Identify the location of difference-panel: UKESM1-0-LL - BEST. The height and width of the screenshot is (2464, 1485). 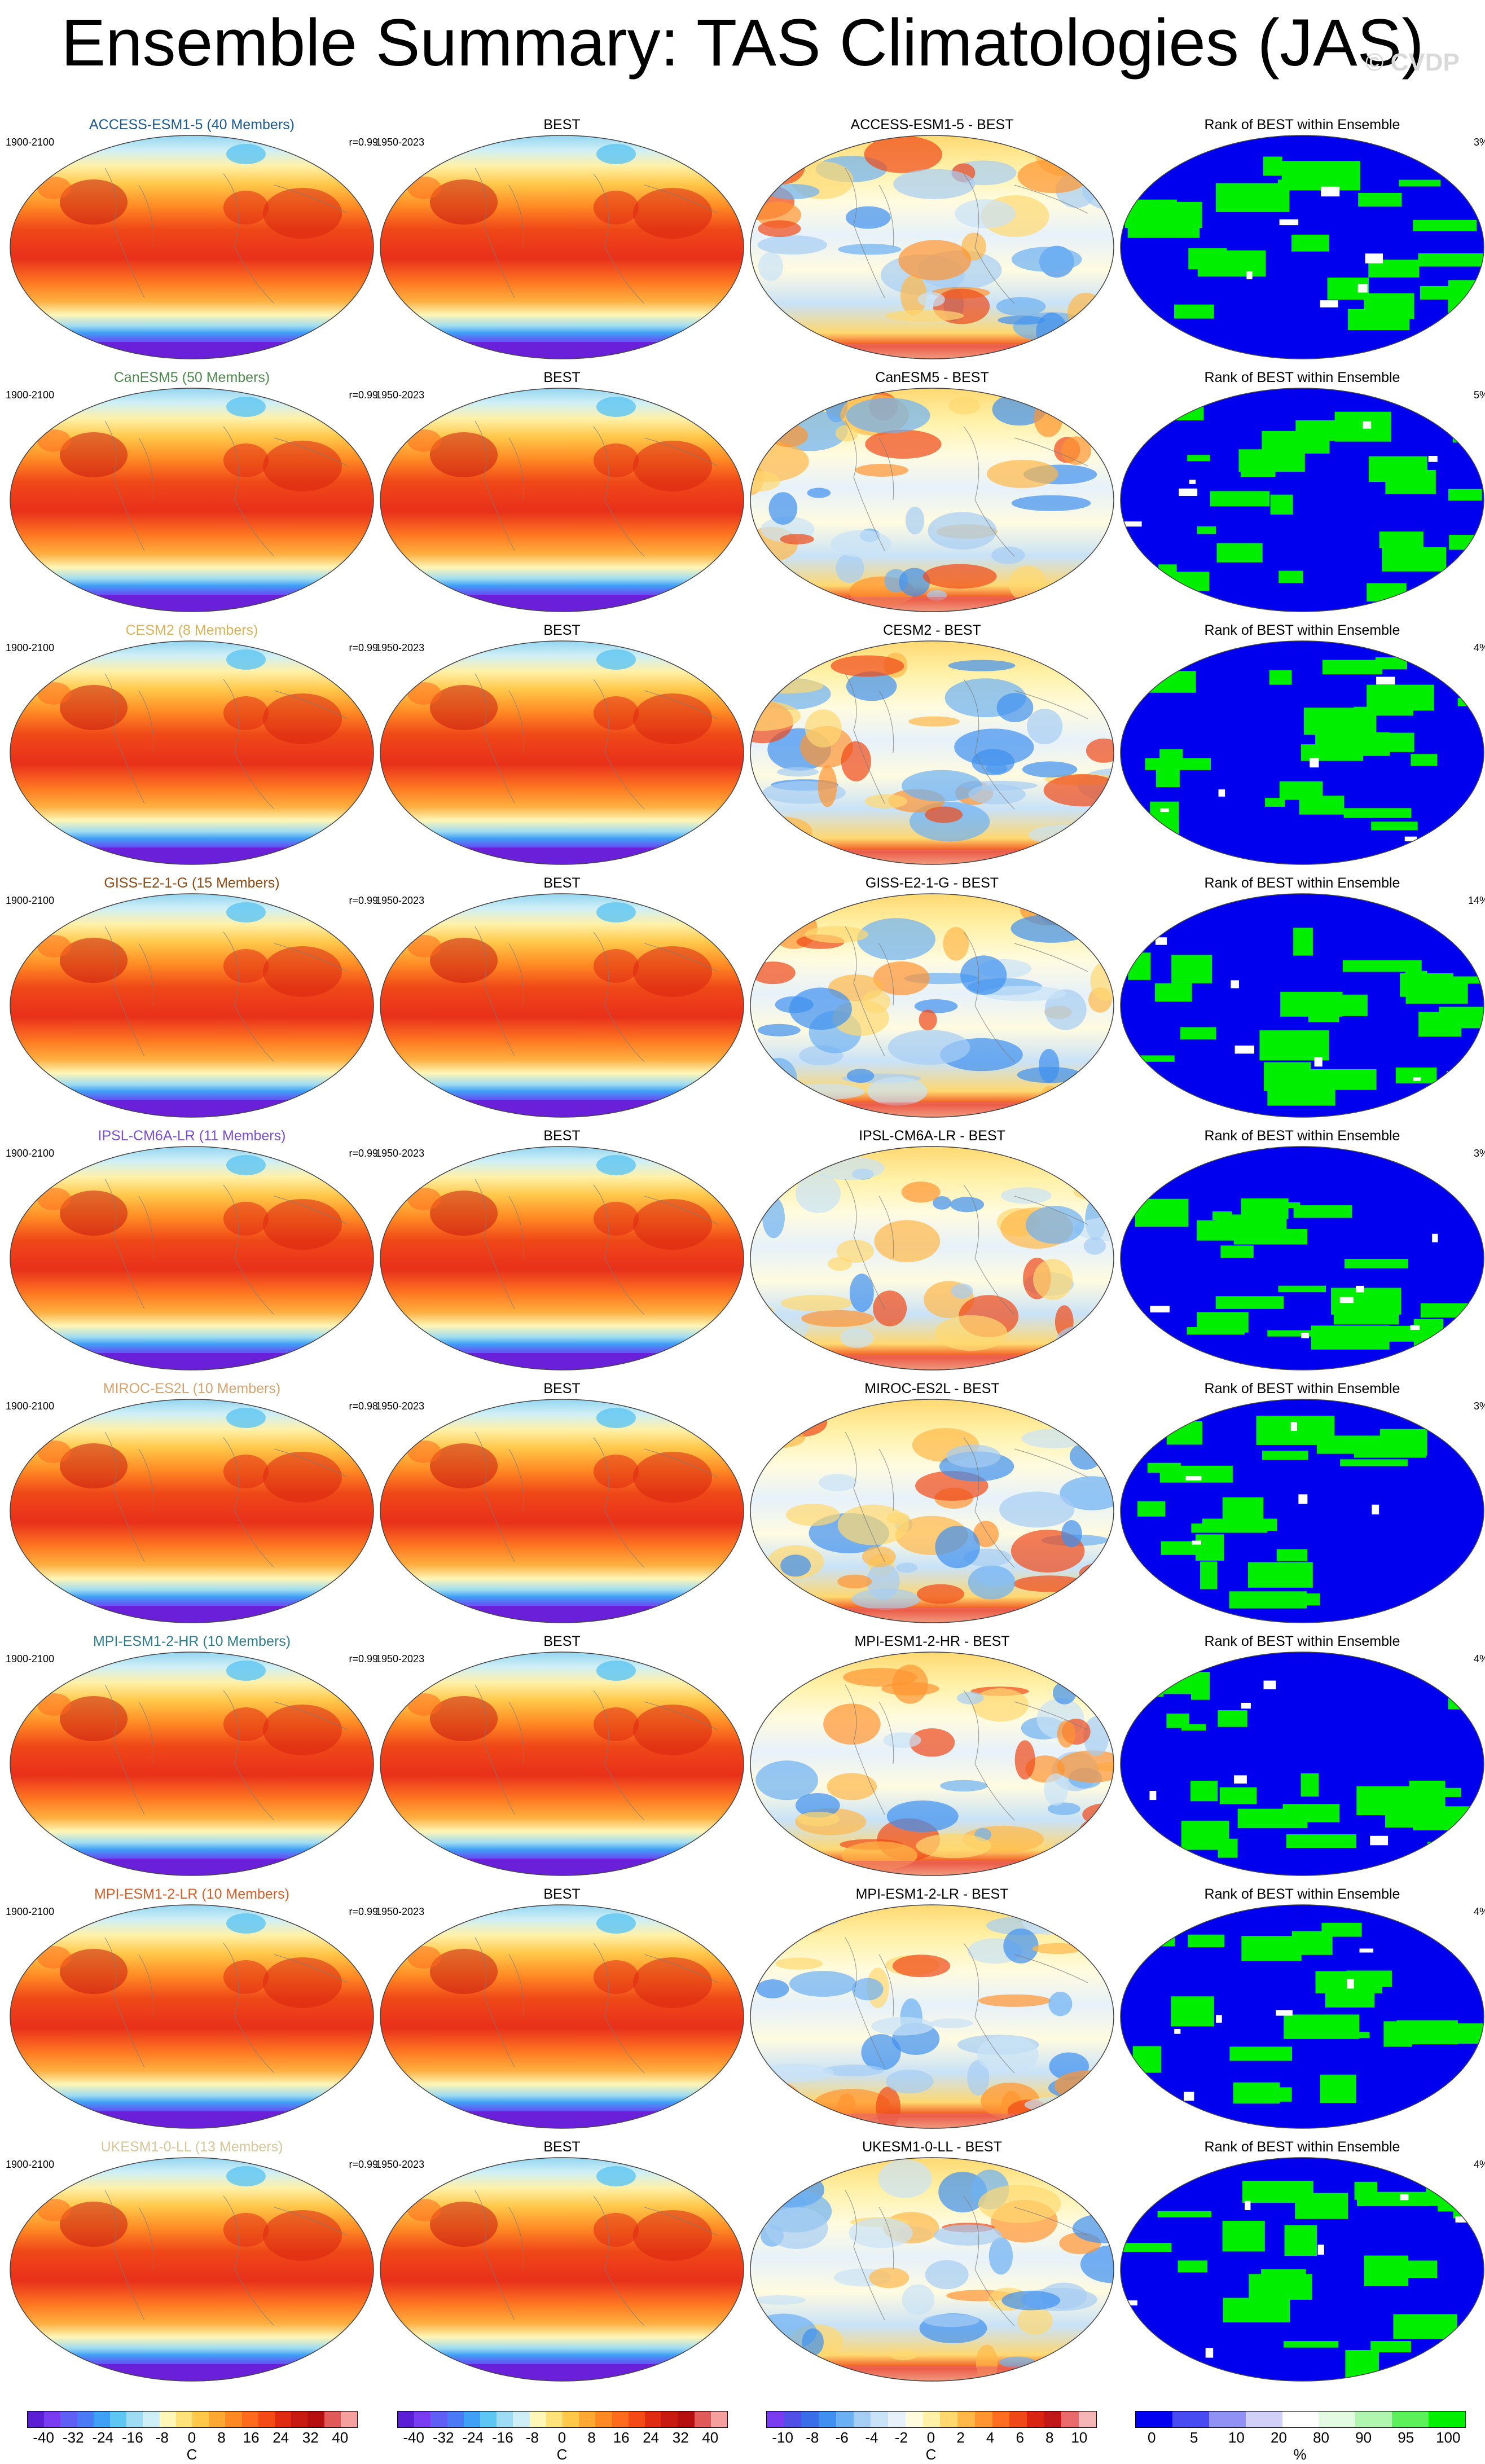
(932, 2263).